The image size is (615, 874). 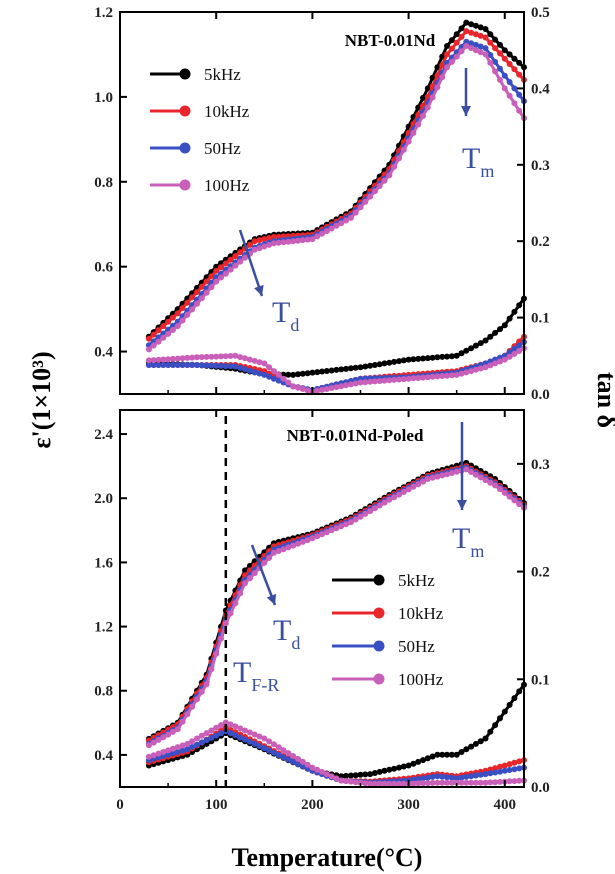 I want to click on legend-label: 50Hz, so click(x=416, y=646).